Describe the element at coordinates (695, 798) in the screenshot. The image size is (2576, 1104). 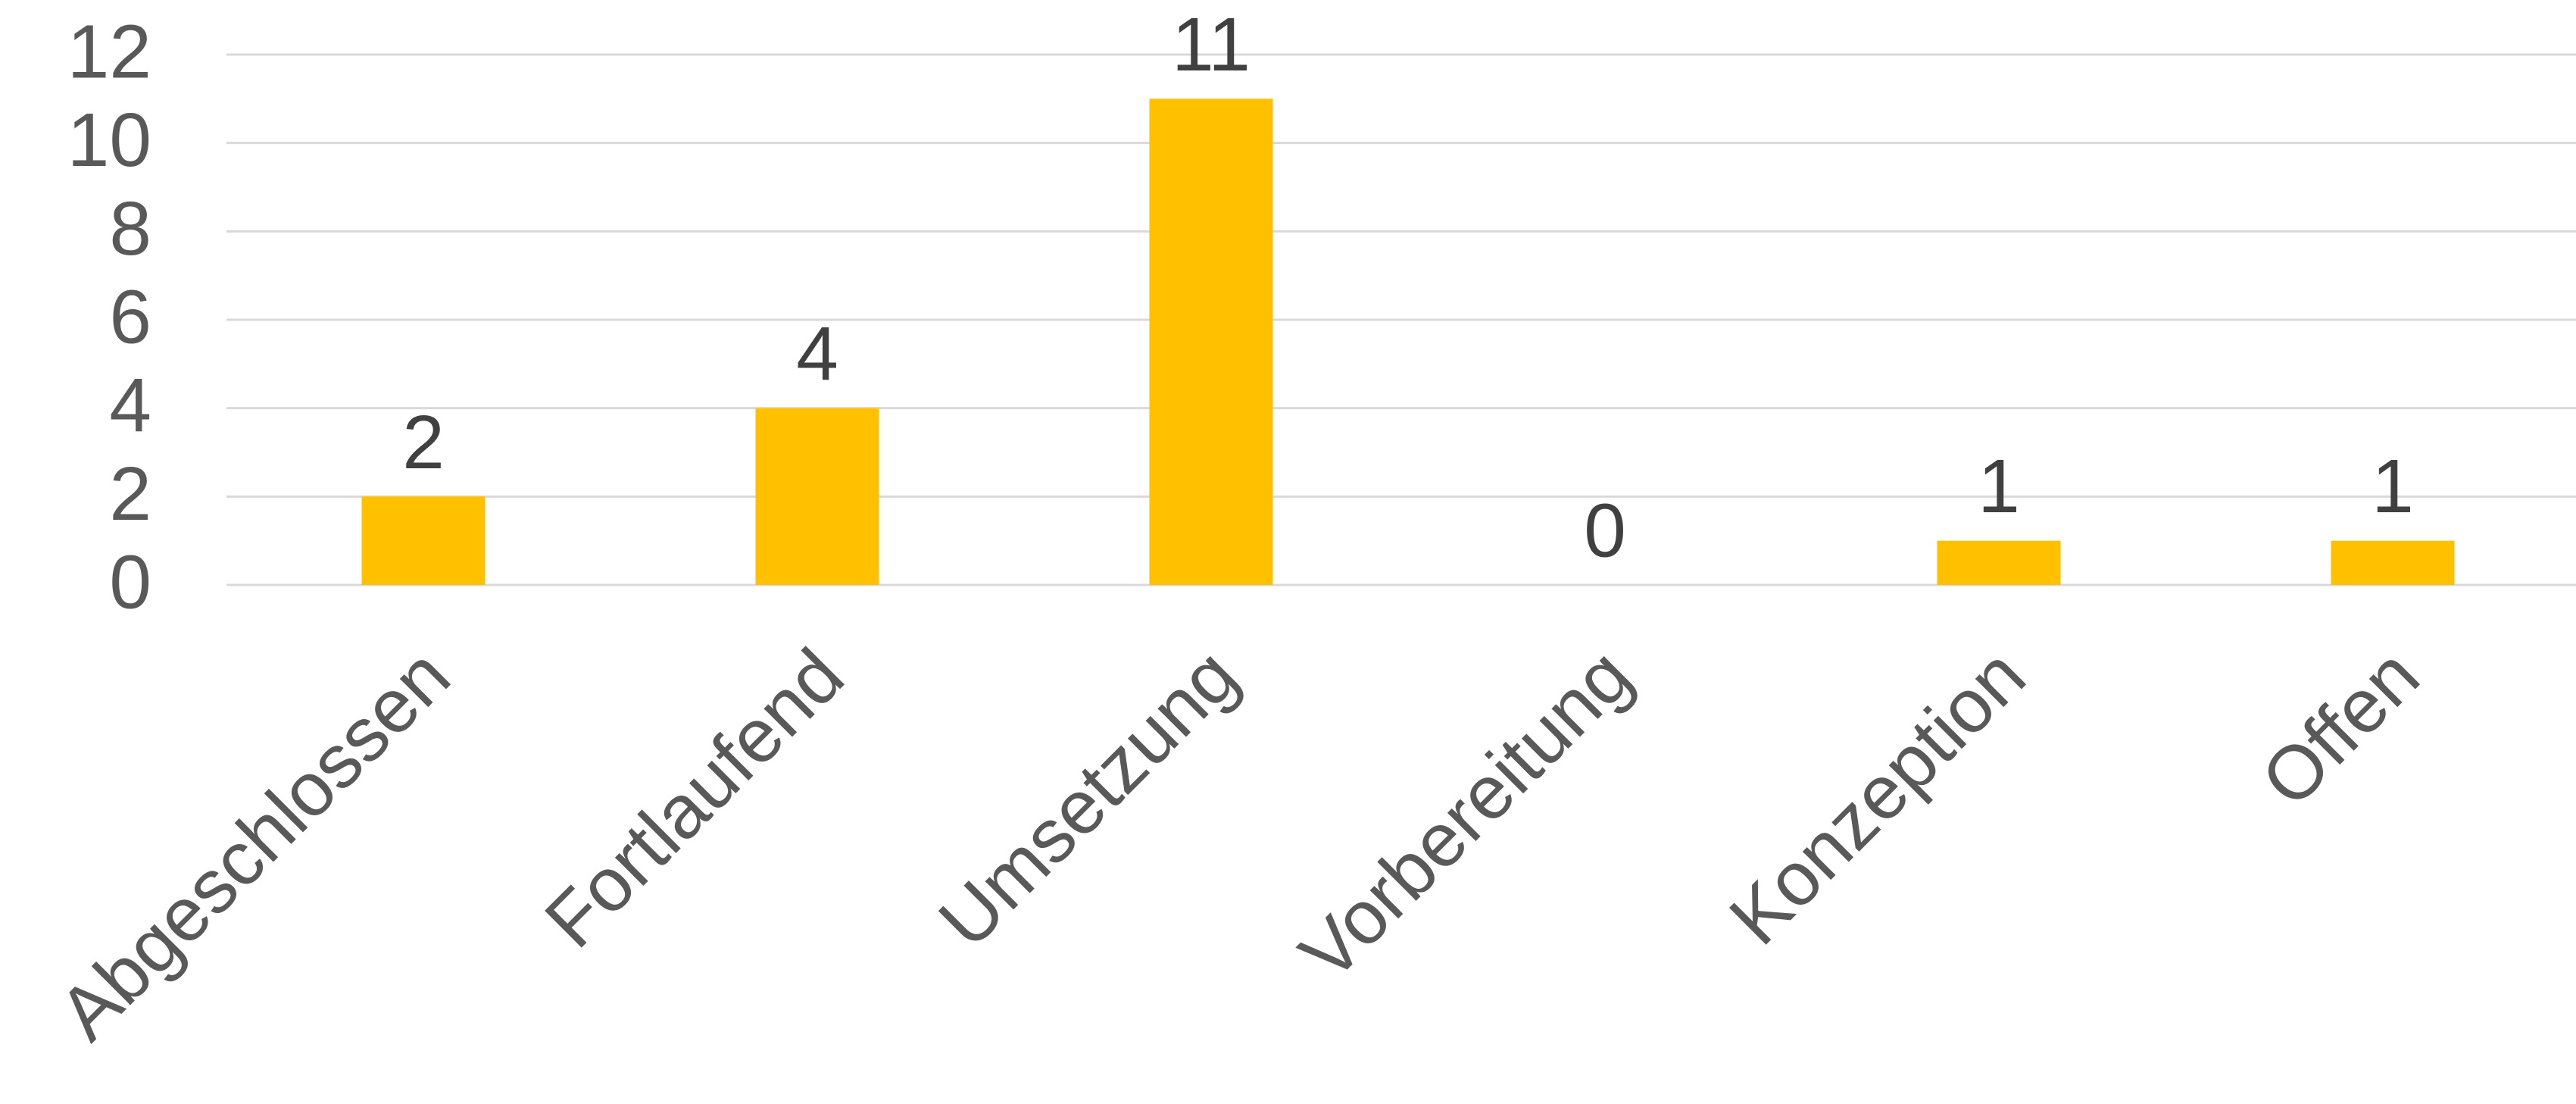
I see `x-tick-label: Fortlaufend` at that location.